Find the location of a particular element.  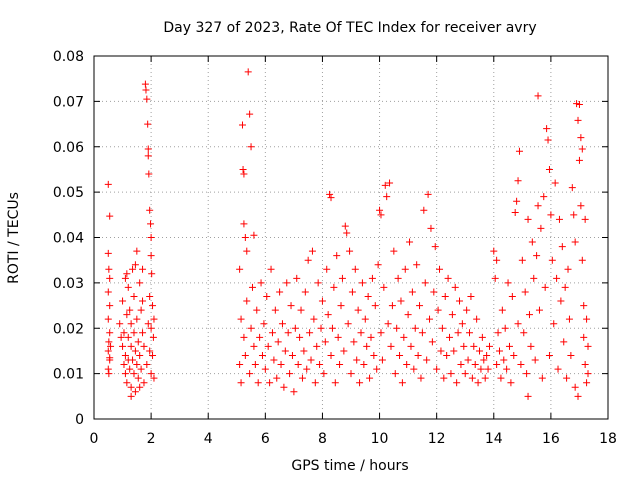

y-tick-label: 0.05 is located at coordinates (68, 193).